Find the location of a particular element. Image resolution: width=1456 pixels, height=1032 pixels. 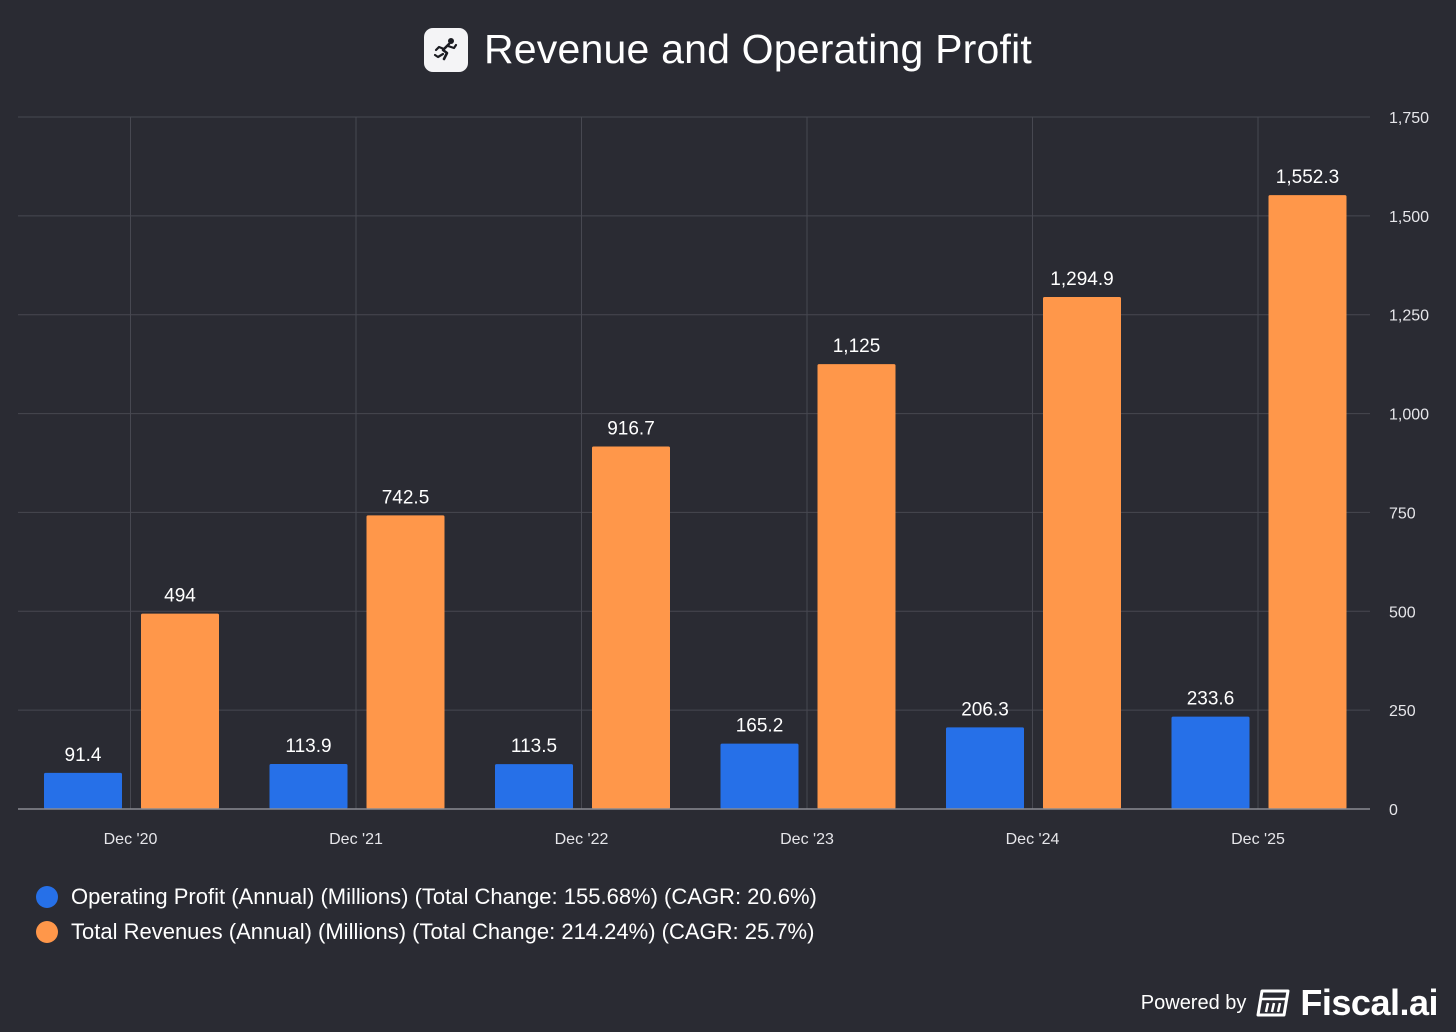

data-label: 233.6 is located at coordinates (1211, 699).